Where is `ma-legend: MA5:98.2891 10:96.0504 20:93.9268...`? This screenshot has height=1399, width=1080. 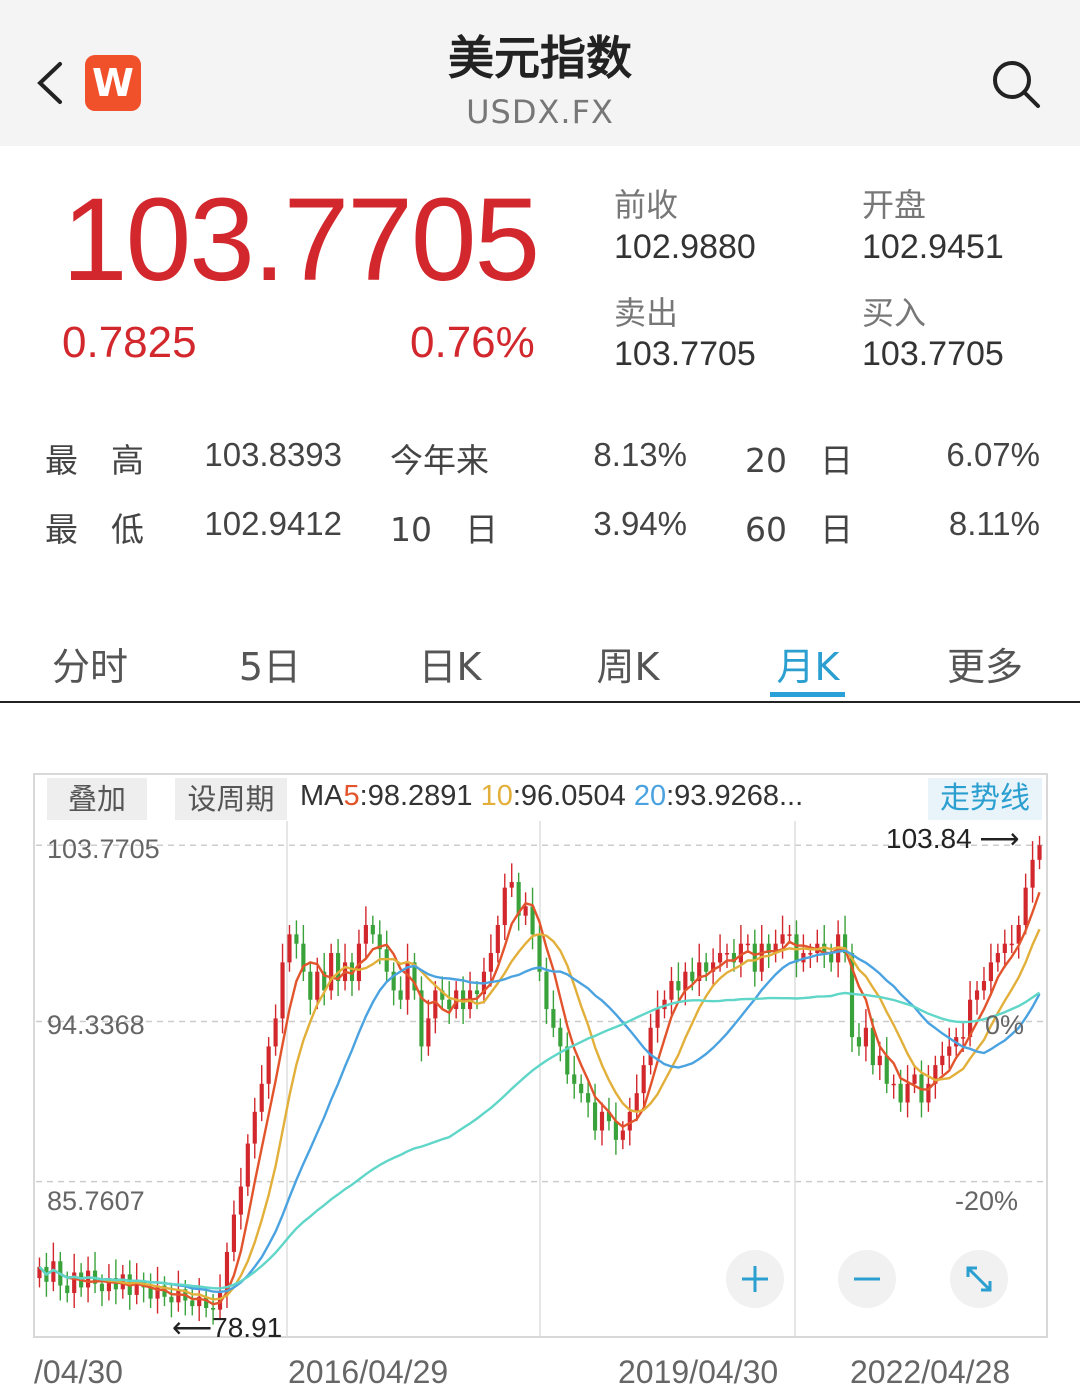 ma-legend: MA5:98.2891 10:96.0504 20:93.9268... is located at coordinates (551, 796).